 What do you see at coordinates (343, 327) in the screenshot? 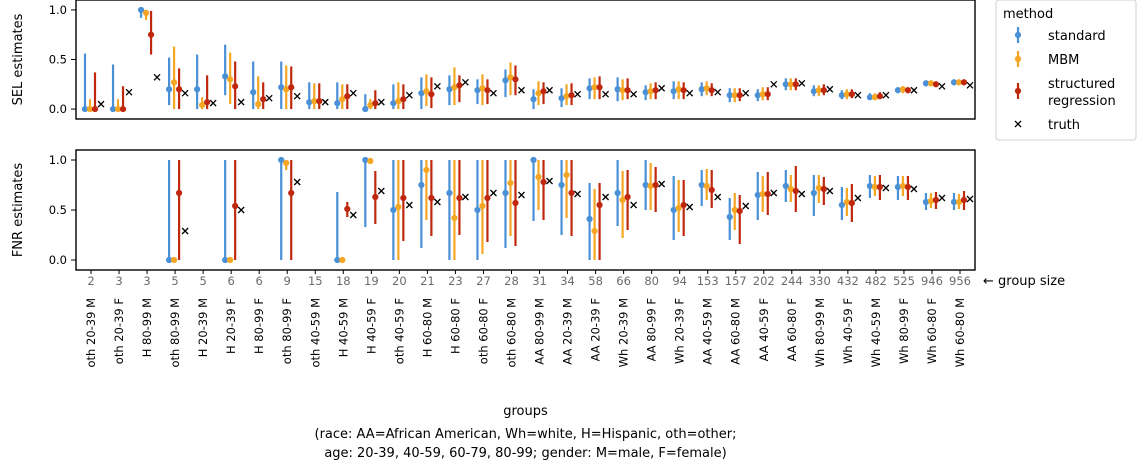
I see `x-tick-label: H 40-59 M` at bounding box center [343, 327].